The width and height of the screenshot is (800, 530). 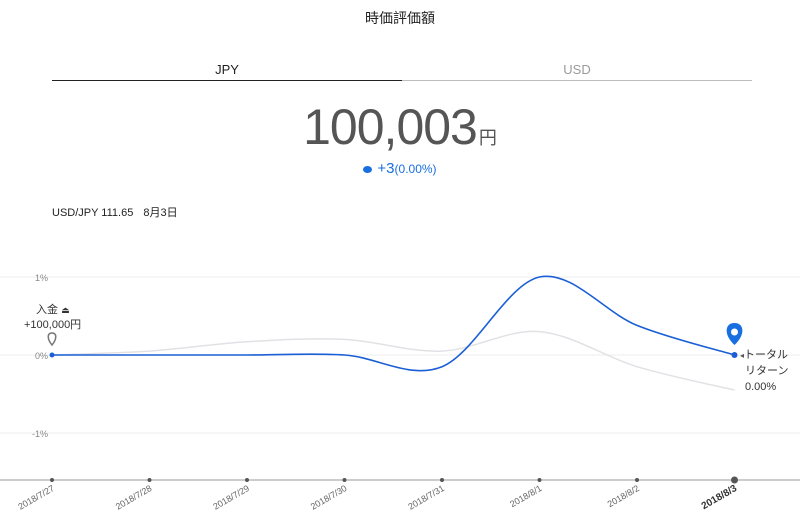 What do you see at coordinates (395, 340) in the screenshot?
I see `chart-markers` at bounding box center [395, 340].